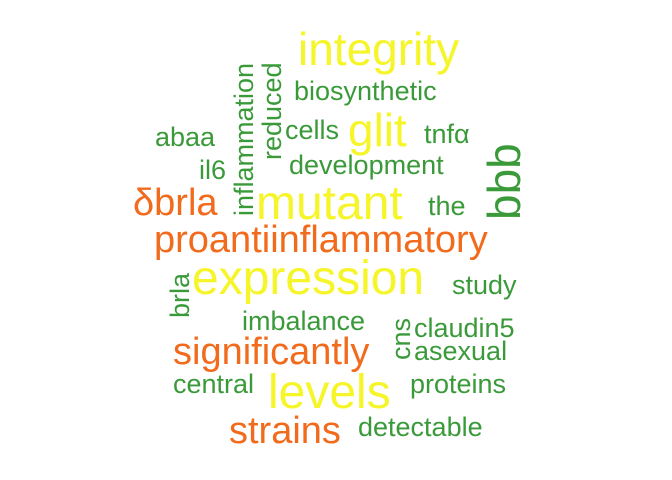 This screenshot has width=672, height=480. I want to click on word-biosynthetic: biosynthetic, so click(365, 91).